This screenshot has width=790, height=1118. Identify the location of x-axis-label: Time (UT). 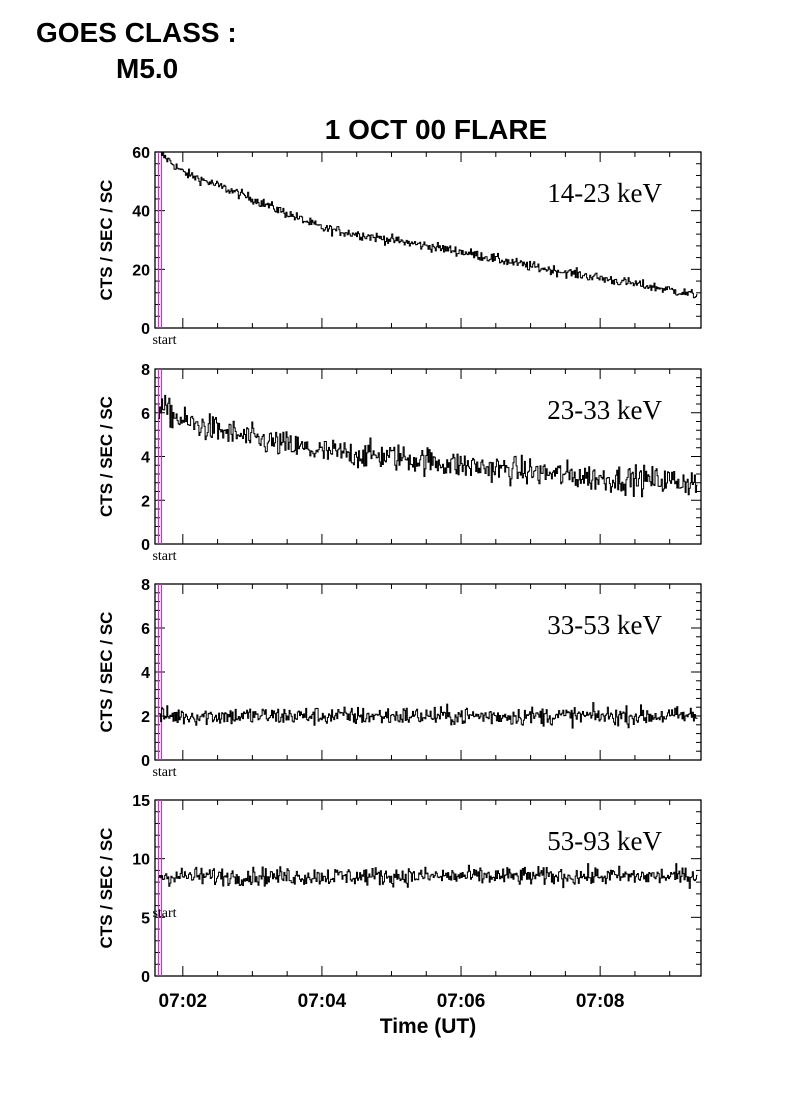
(428, 1026).